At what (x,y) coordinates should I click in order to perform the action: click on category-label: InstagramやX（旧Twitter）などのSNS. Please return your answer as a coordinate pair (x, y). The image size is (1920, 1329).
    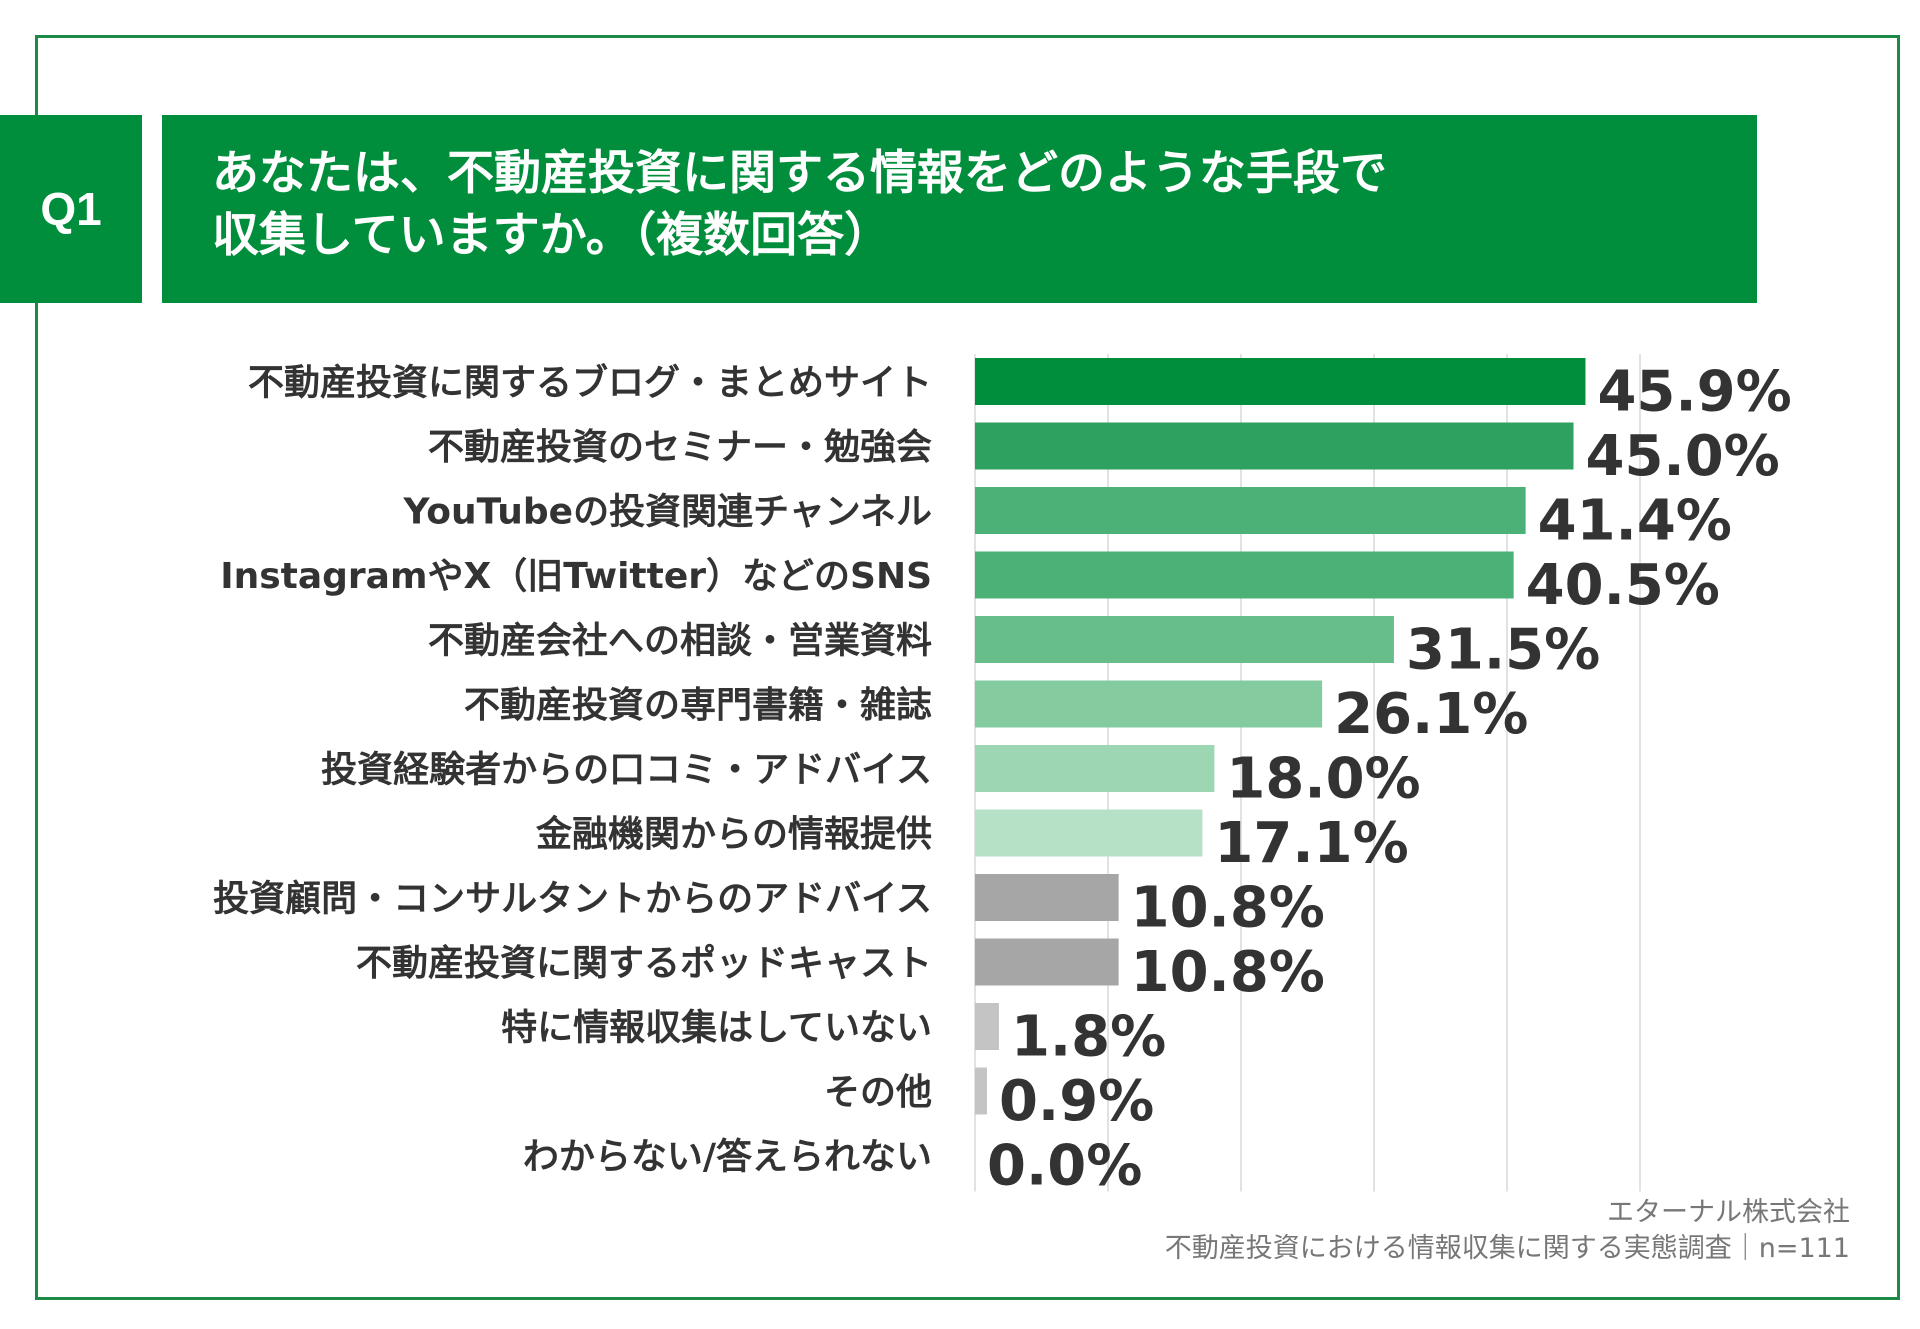
    Looking at the image, I should click on (576, 576).